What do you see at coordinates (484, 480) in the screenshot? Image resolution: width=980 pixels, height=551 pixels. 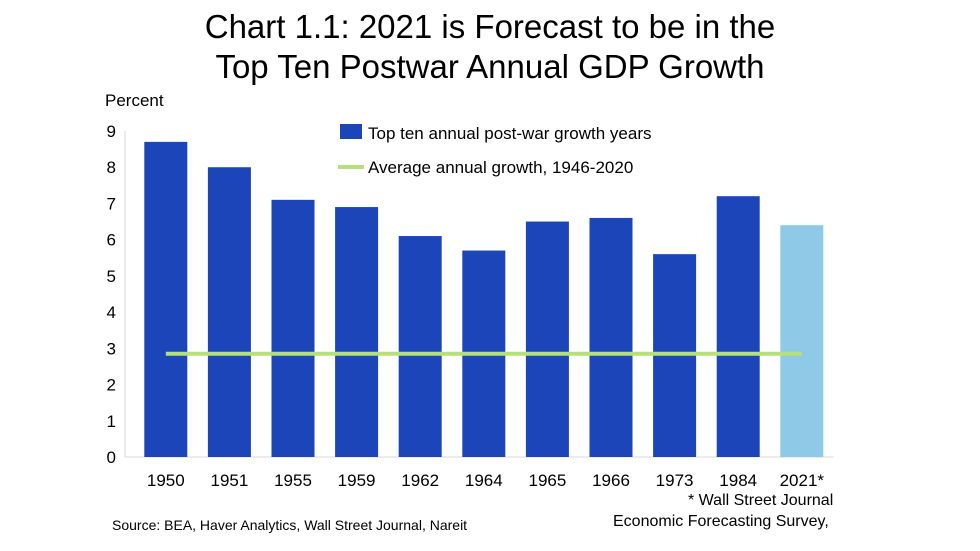 I see `x-tick-label: 1964` at bounding box center [484, 480].